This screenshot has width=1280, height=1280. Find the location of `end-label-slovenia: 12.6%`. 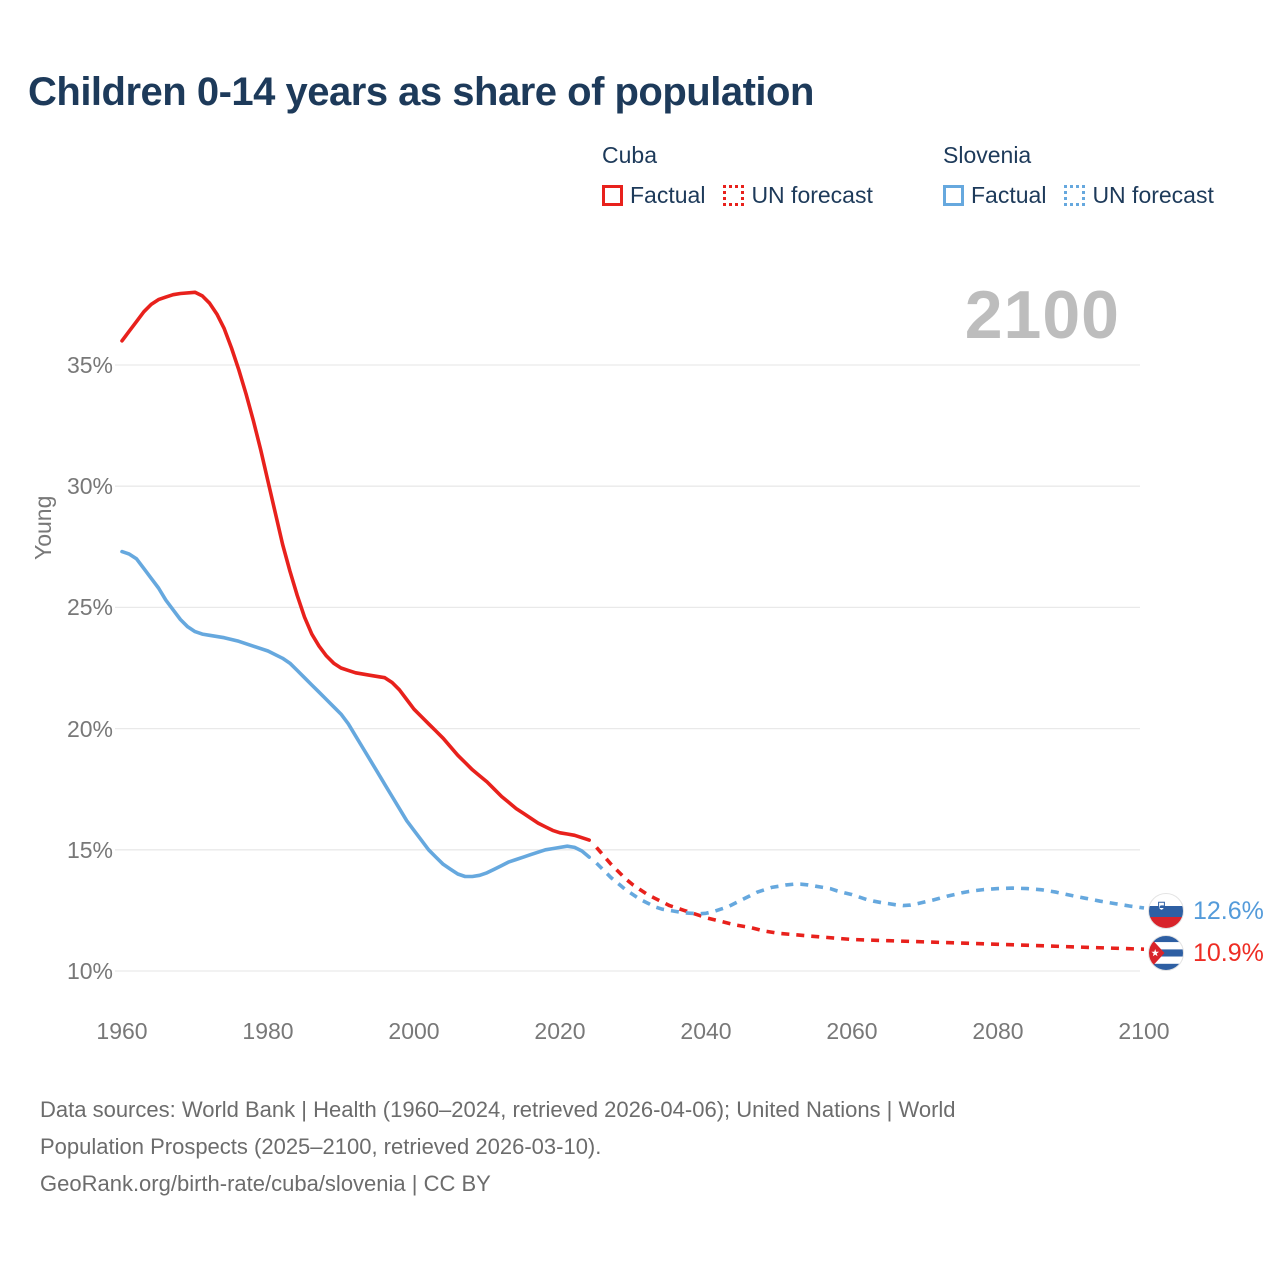

end-label-slovenia: 12.6% is located at coordinates (1206, 911).